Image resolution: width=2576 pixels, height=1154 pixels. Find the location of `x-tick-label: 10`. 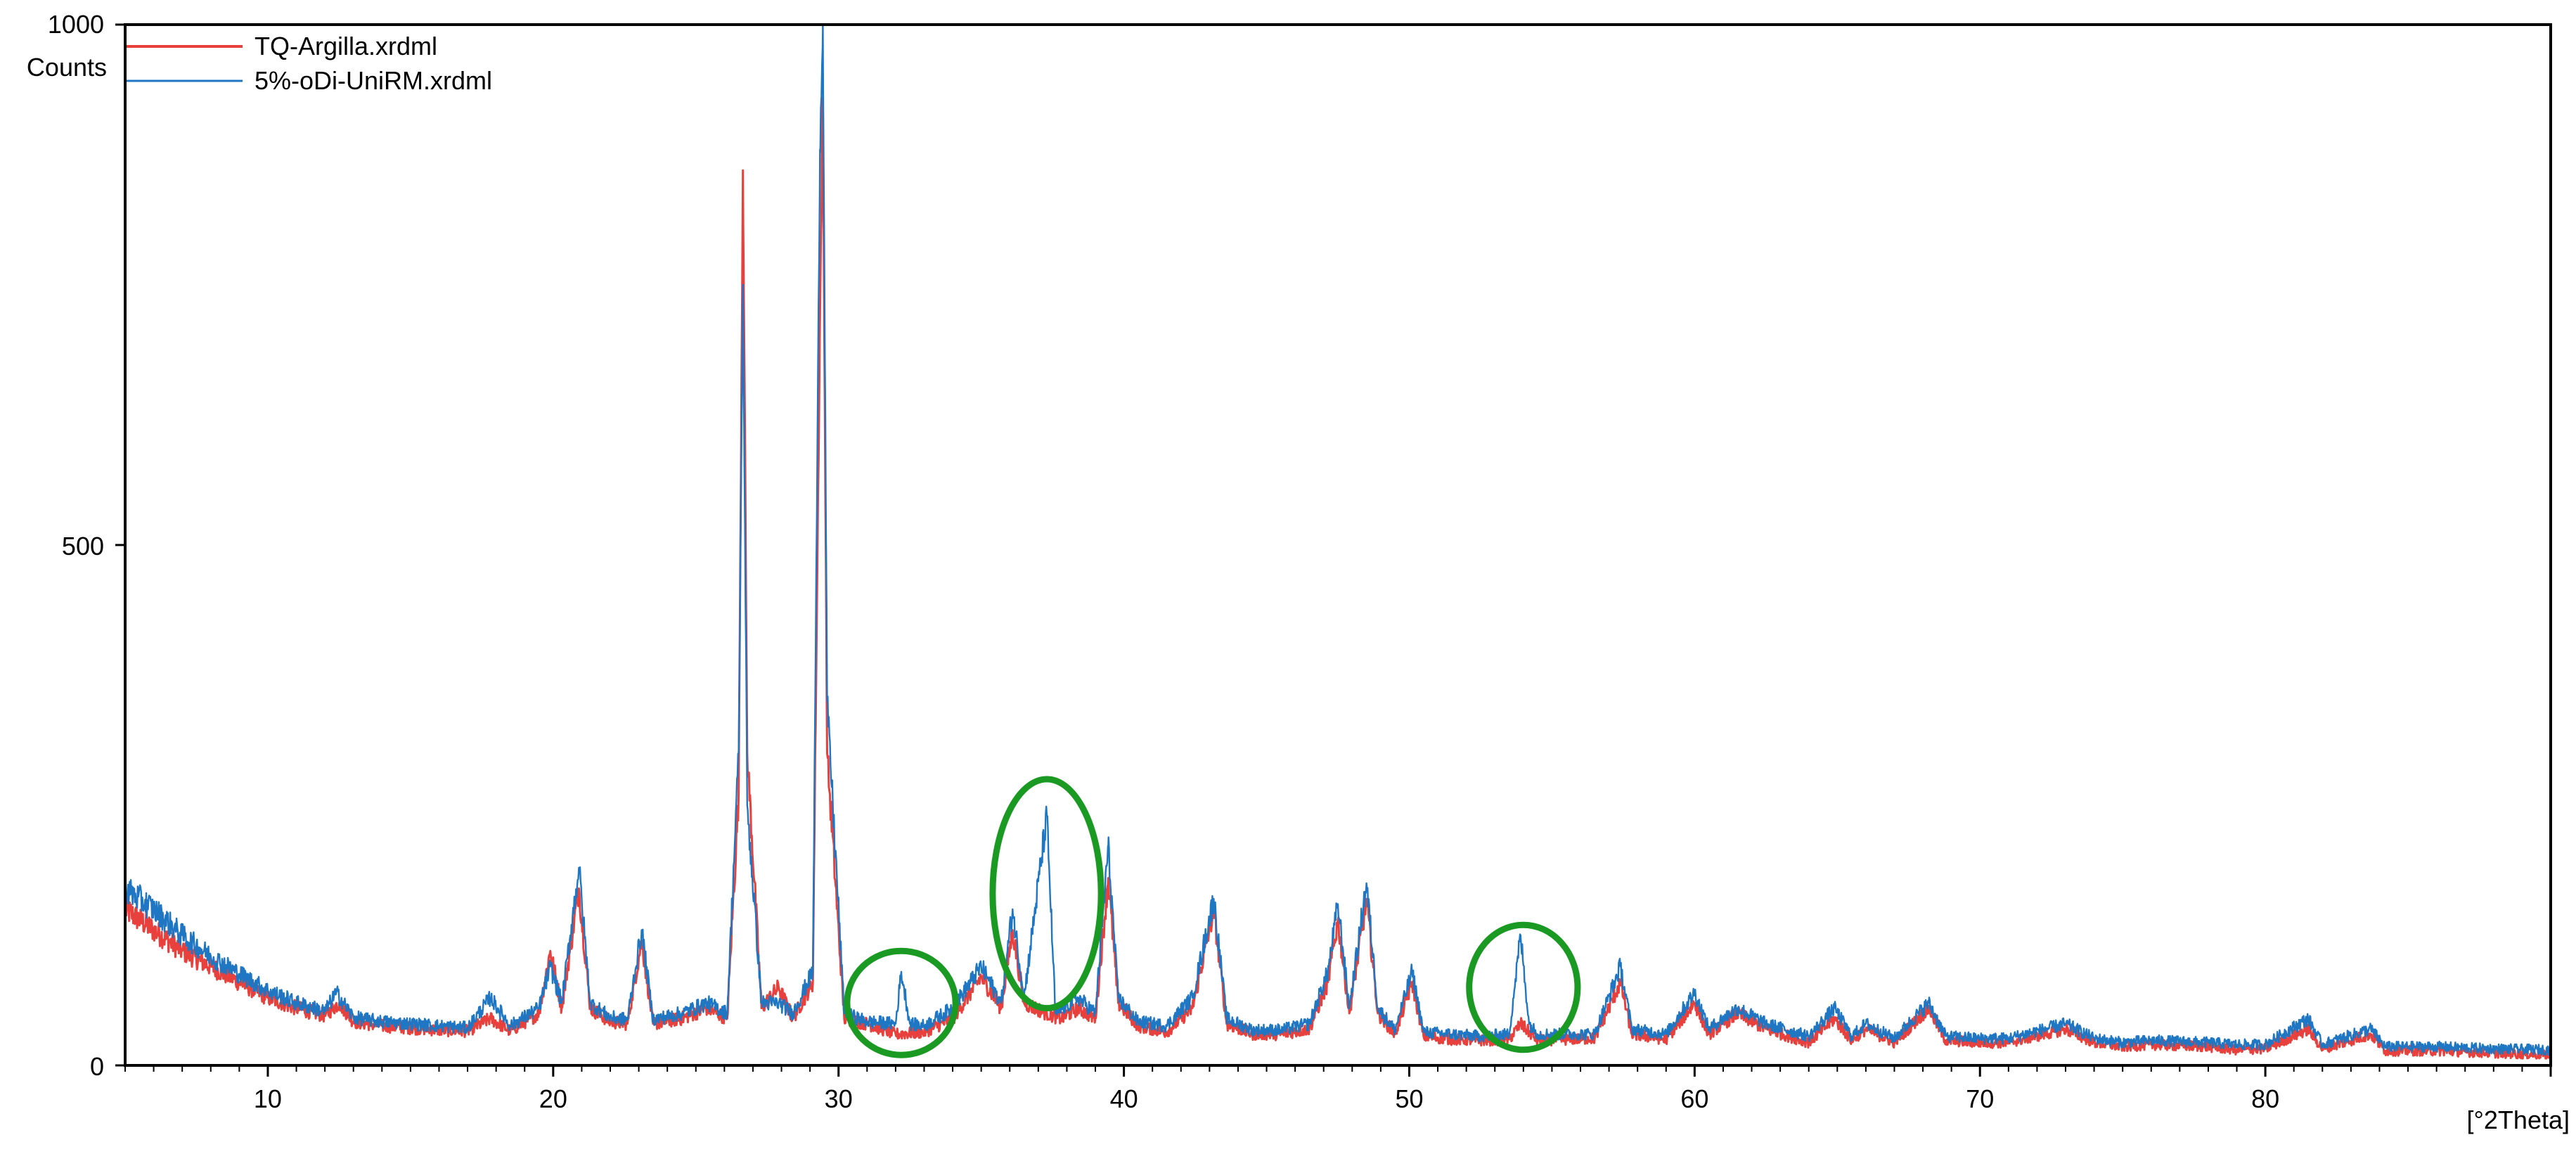

x-tick-label: 10 is located at coordinates (268, 1098).